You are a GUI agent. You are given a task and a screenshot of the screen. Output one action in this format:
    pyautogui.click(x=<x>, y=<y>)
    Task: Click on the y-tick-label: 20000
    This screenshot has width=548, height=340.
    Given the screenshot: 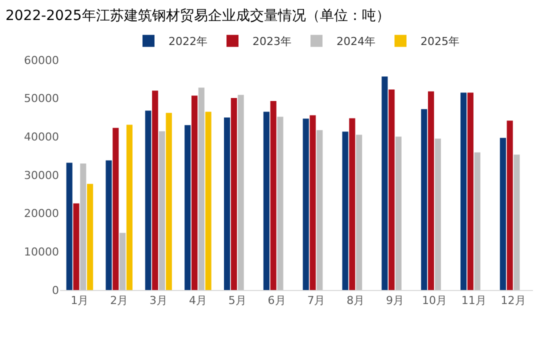 What is the action you would take?
    pyautogui.click(x=41, y=213)
    